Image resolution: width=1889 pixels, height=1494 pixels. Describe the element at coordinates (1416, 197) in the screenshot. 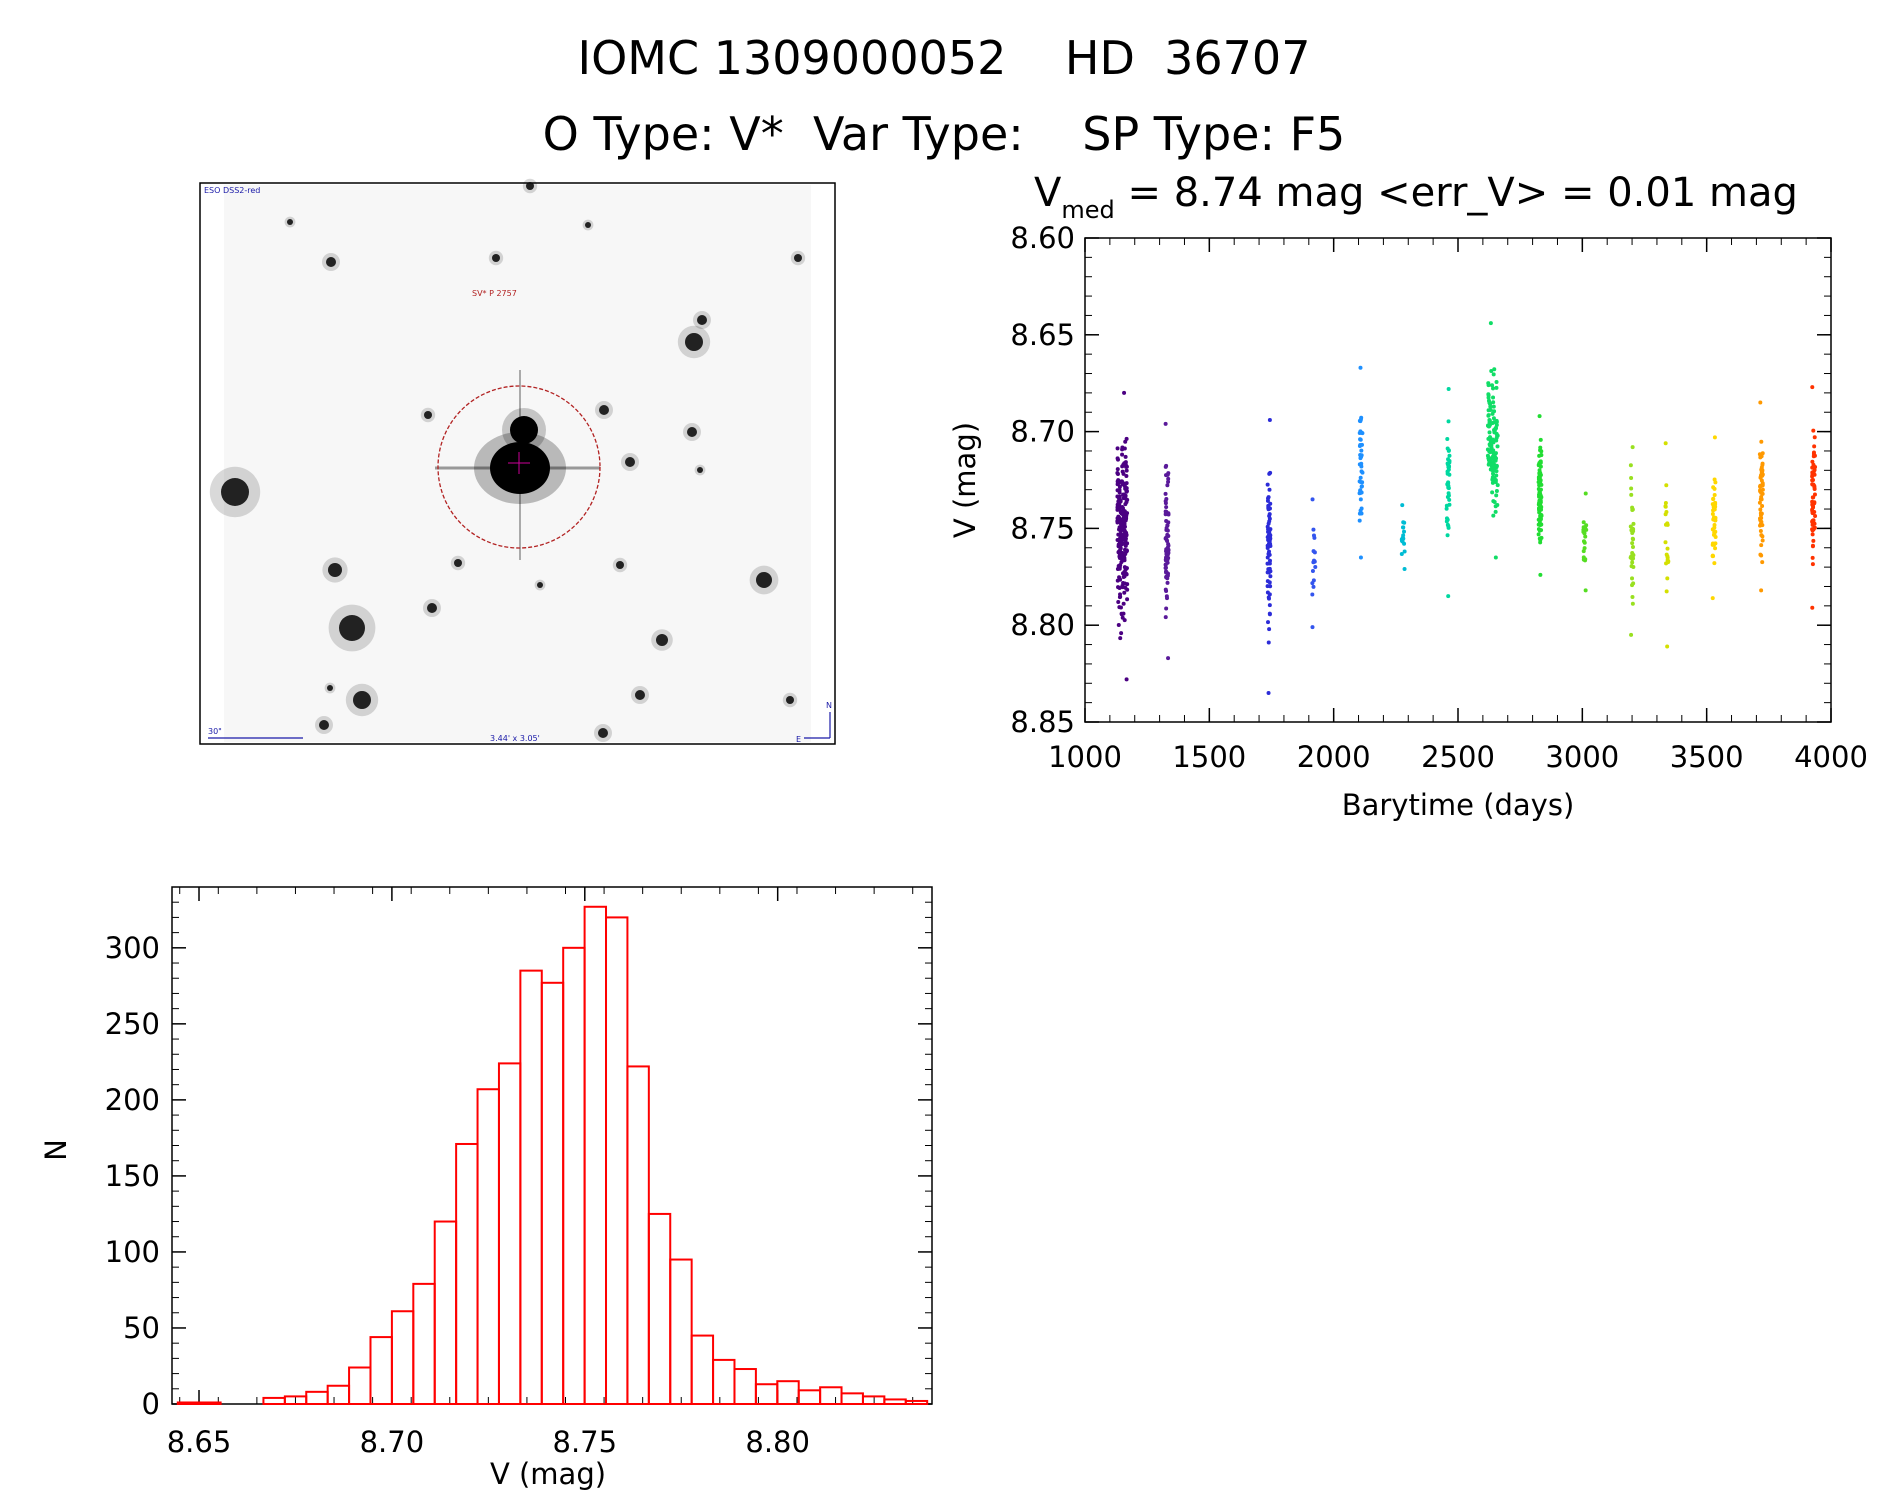

I see `lightcurve-title: Vmed = 8.74 mag <err_V> = 0.01 mag` at that location.